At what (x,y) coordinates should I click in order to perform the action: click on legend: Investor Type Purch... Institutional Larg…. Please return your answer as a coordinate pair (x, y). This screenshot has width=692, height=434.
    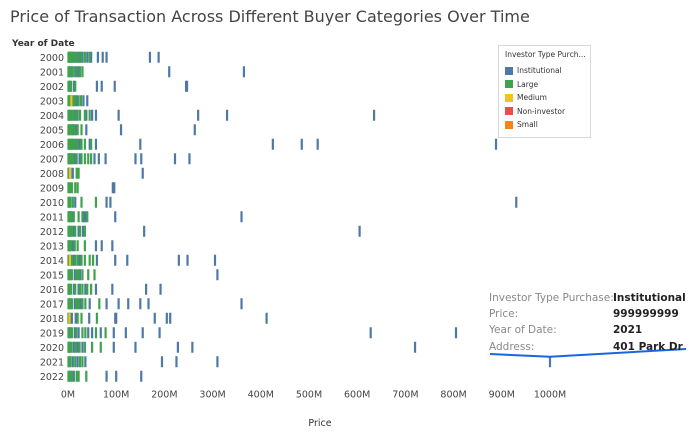
    Looking at the image, I should click on (544, 91).